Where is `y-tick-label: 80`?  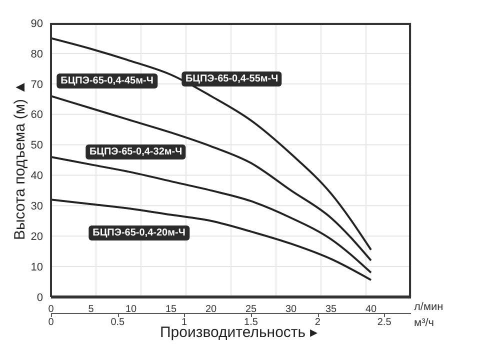
y-tick-label: 80 is located at coordinates (36, 54).